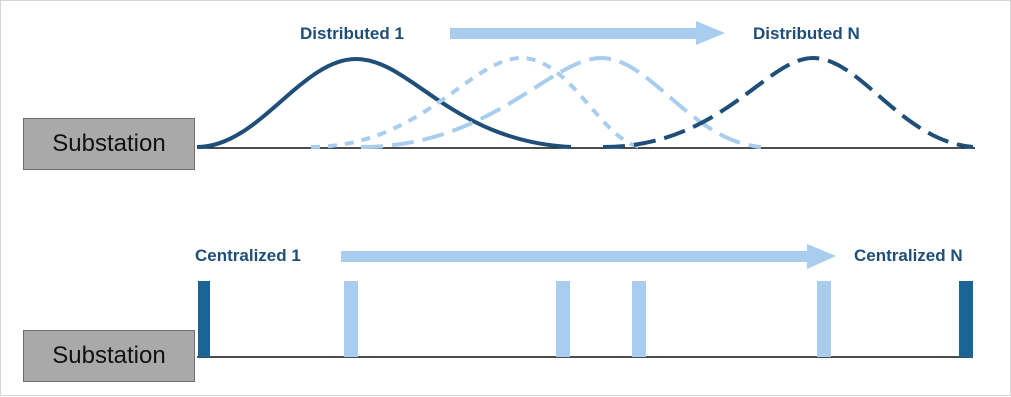  I want to click on centralized-substation-box: Substation, so click(109, 356).